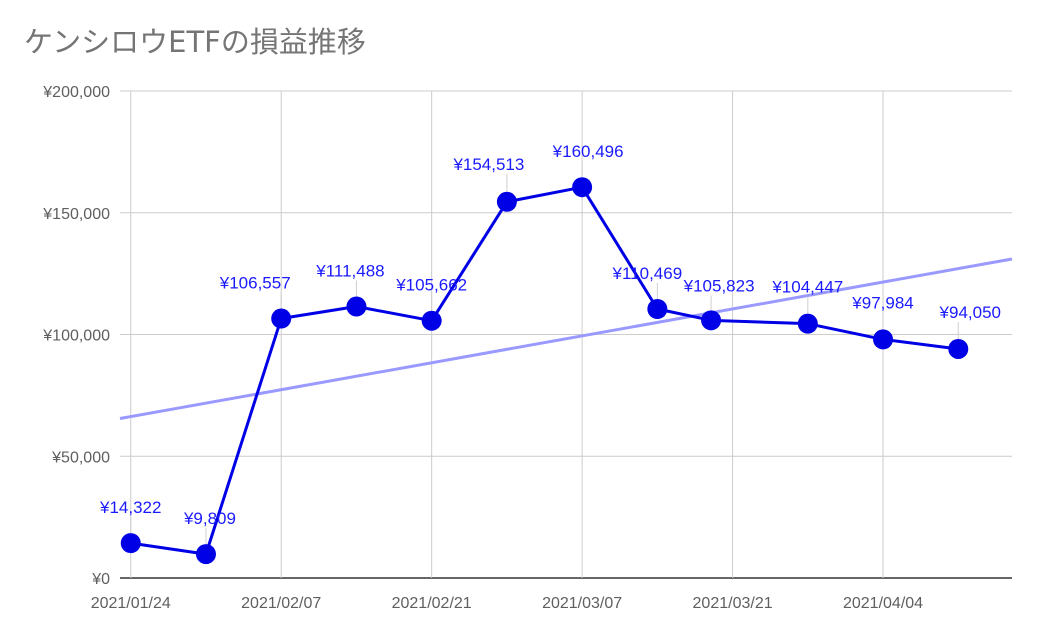  I want to click on y-tick-label: ¥200,000, so click(76, 92).